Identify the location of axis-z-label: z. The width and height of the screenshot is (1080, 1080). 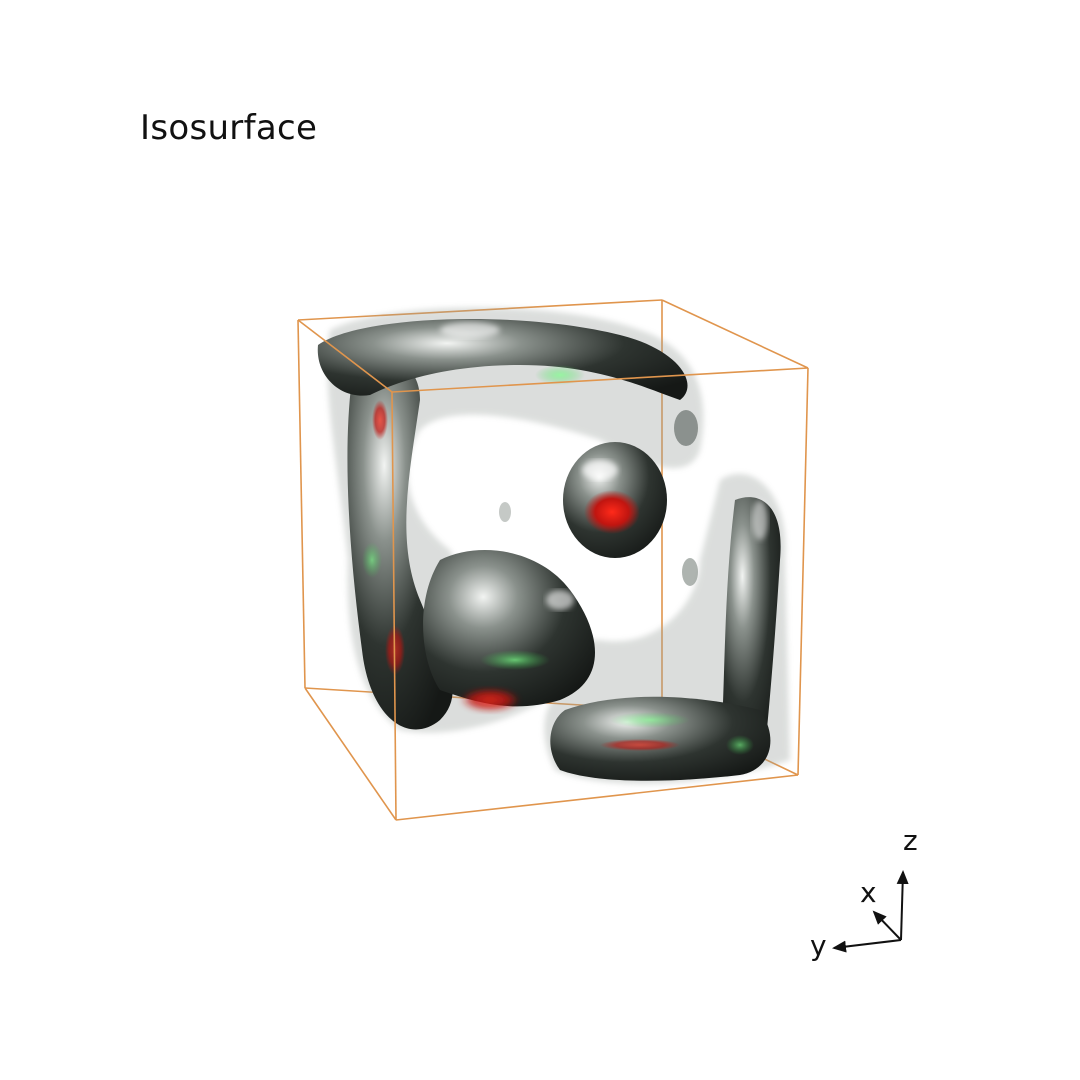
(910, 840).